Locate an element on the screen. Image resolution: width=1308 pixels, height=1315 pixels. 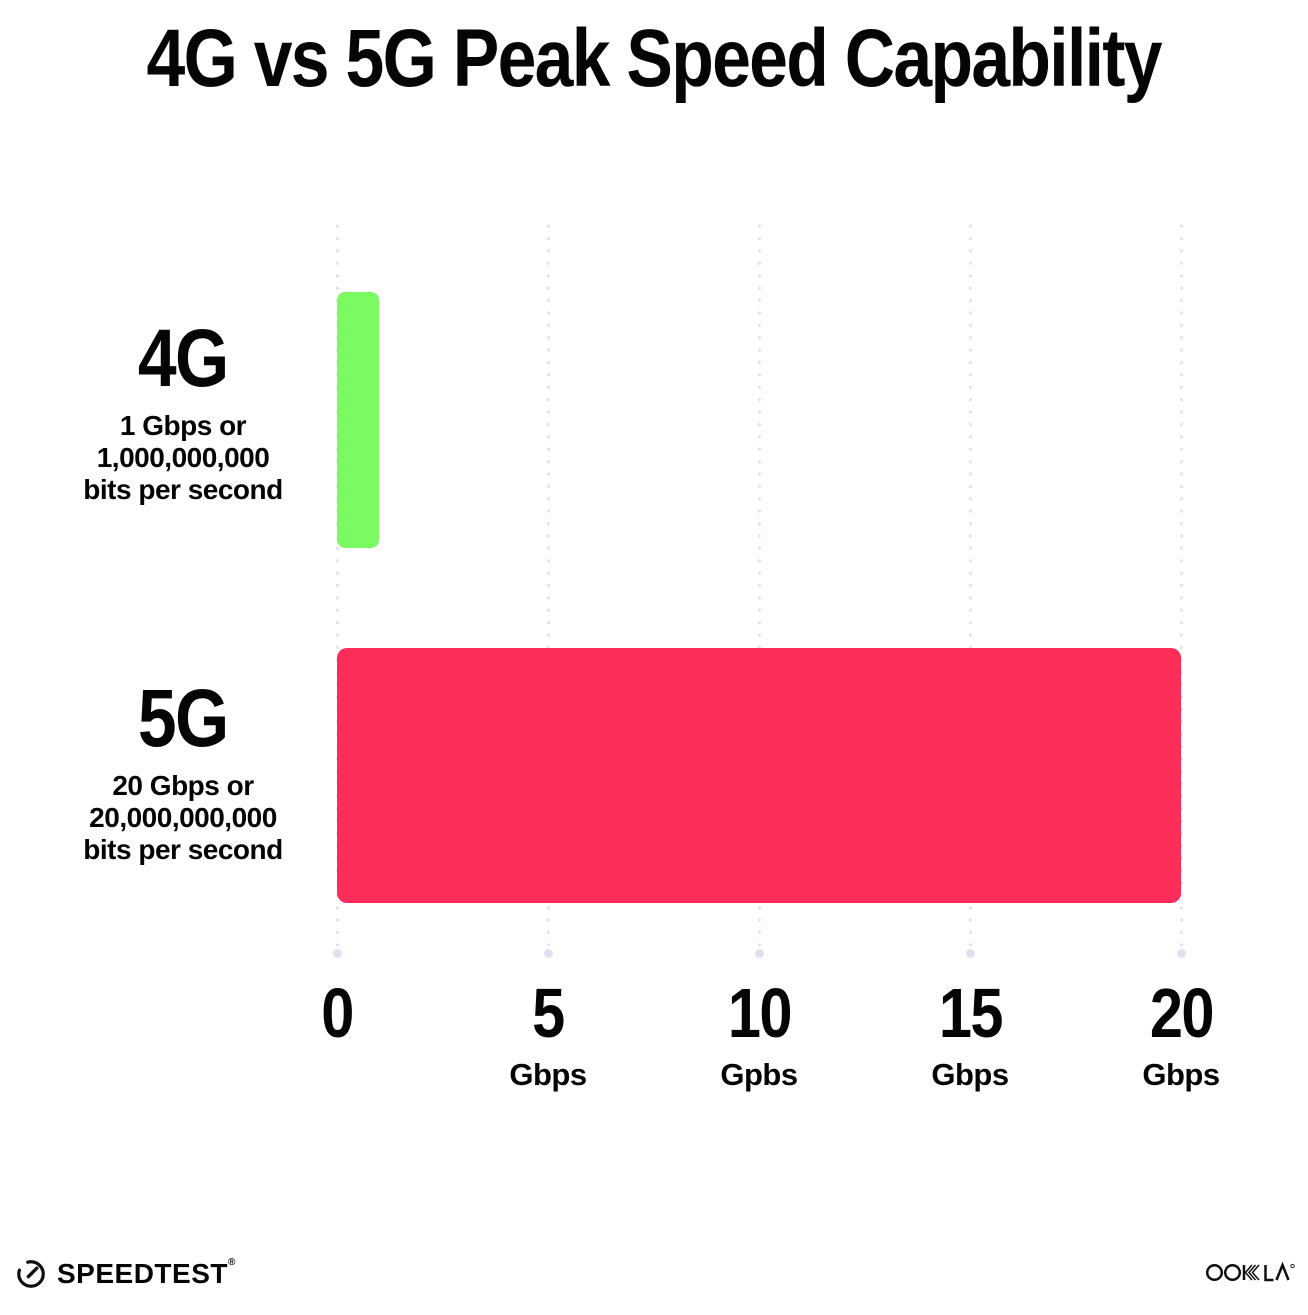
speedtest-logo: SPEEDTEST® is located at coordinates (125, 1274).